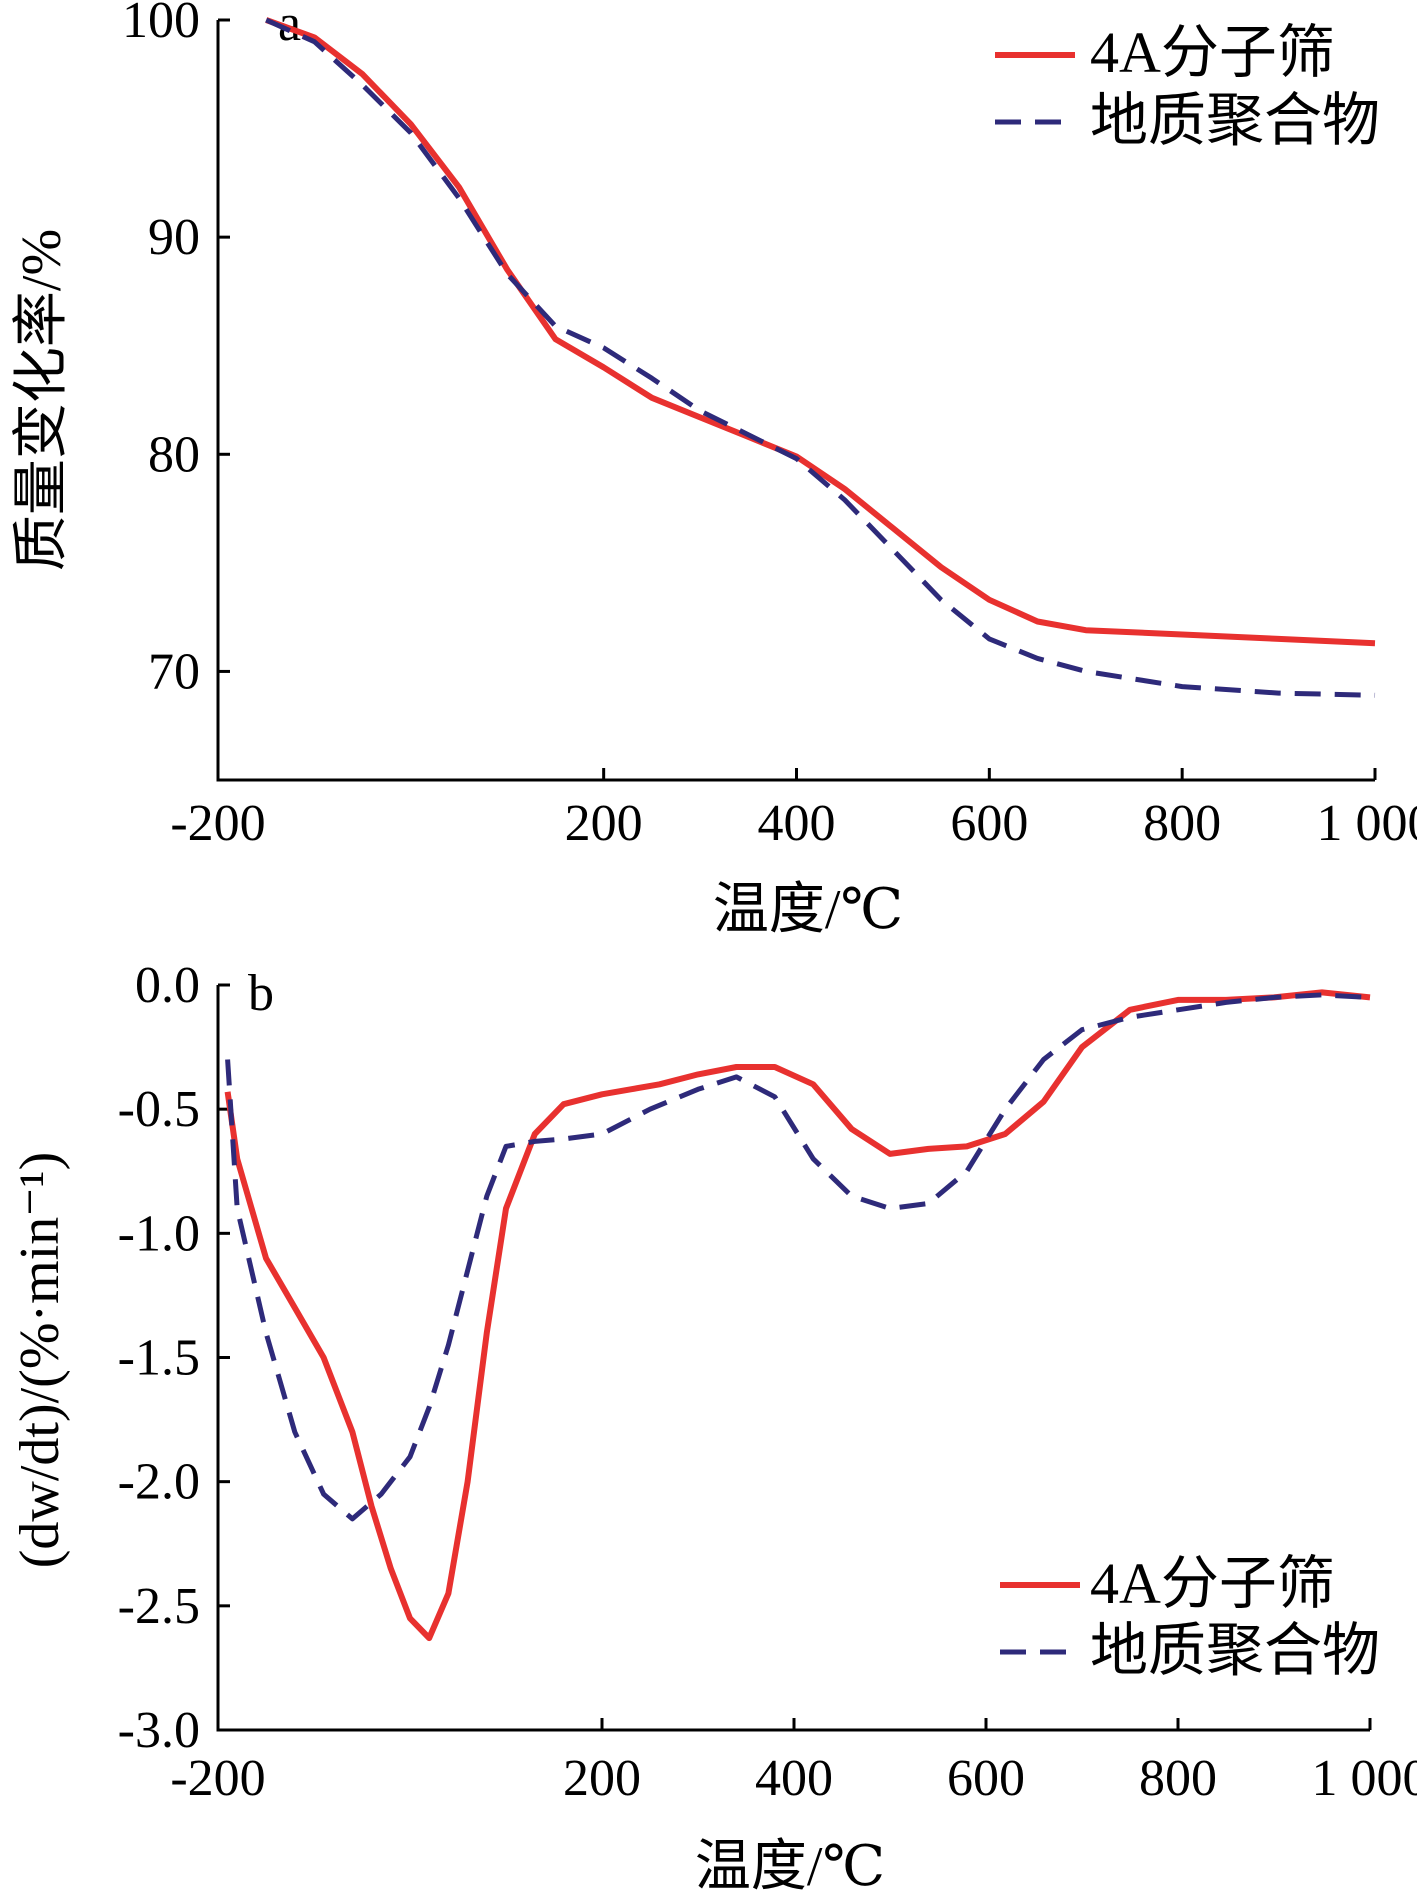  What do you see at coordinates (42, 400) in the screenshot?
I see `panel-a-ylabel: 质量变化率/%` at bounding box center [42, 400].